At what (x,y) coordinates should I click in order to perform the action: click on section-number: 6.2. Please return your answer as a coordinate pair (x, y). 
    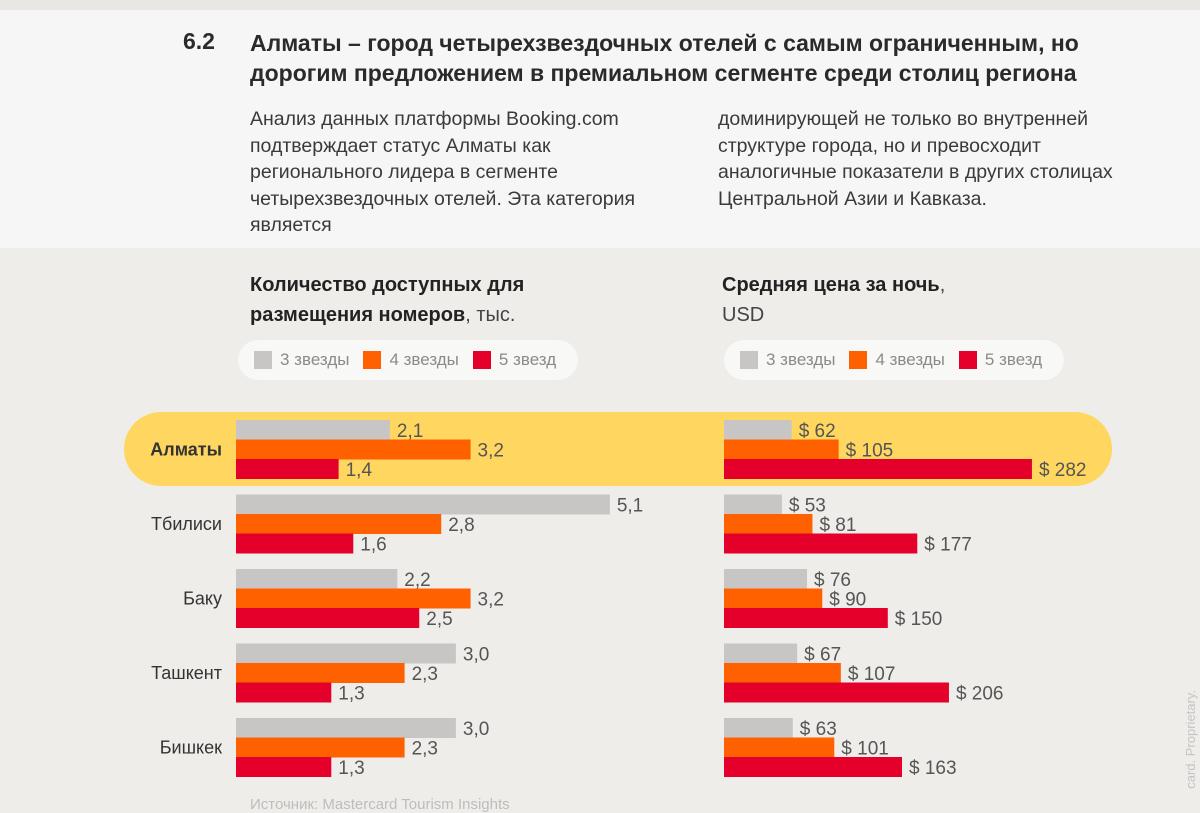
    Looking at the image, I should click on (199, 41).